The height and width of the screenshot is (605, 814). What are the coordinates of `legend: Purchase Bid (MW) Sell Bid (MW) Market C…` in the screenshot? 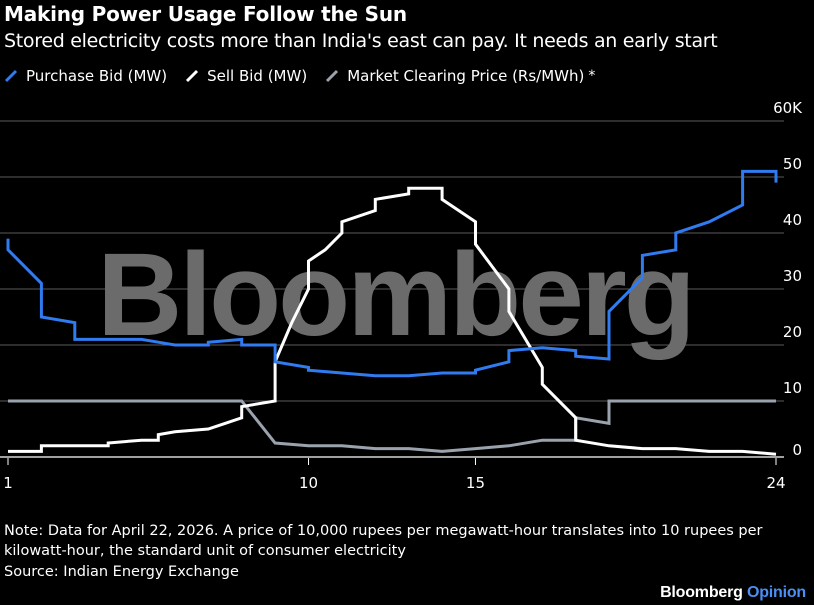 It's located at (308, 76).